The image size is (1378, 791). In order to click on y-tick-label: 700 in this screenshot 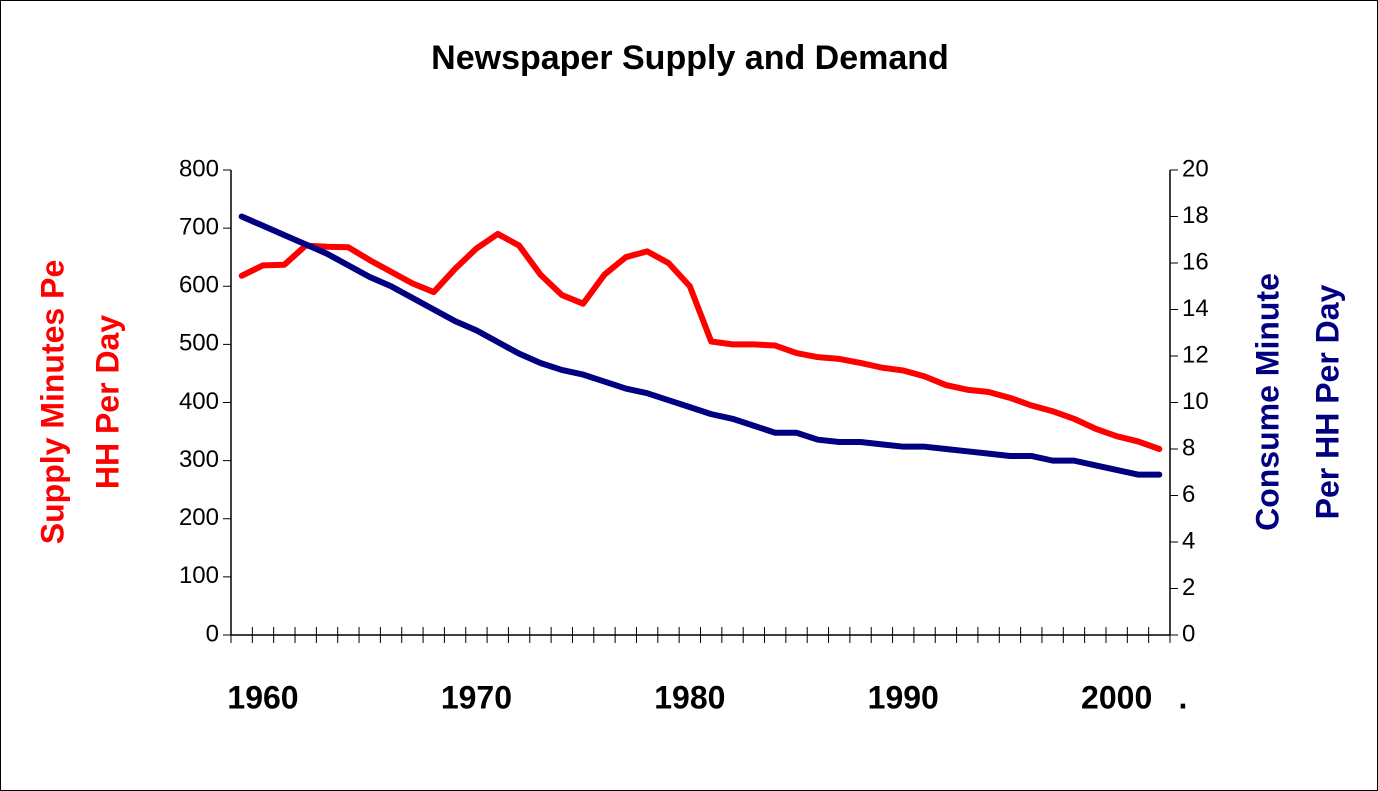, I will do `click(199, 226)`.